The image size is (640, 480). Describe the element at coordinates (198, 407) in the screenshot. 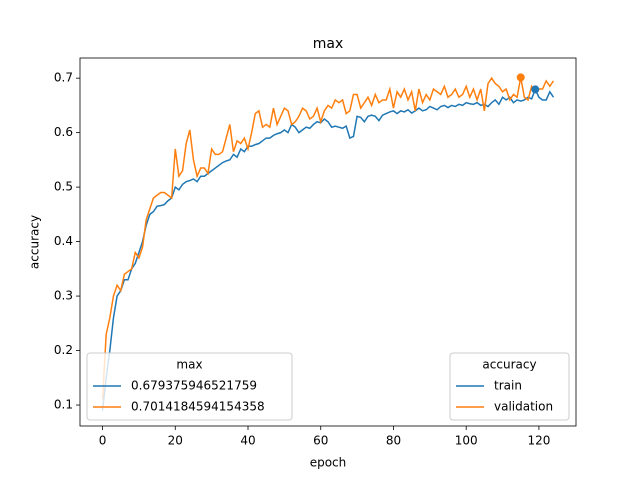

I see `legend-label: 0.7014184594154358` at that location.